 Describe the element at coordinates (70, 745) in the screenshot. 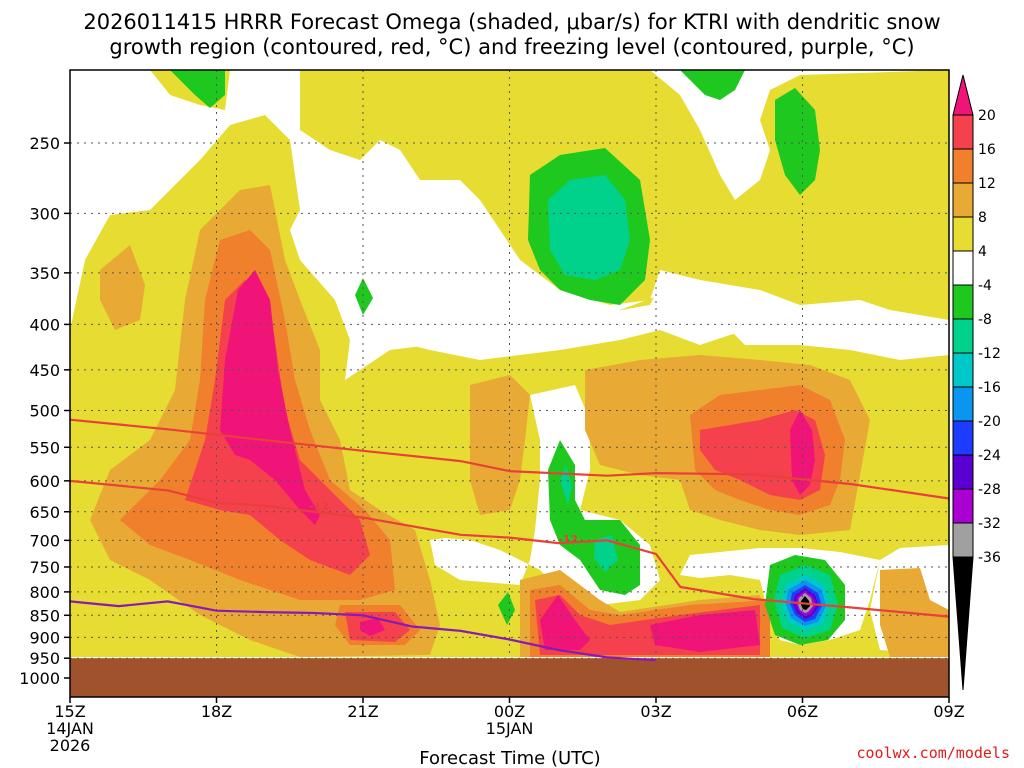

I see `x-tick-label-0-2: 2026` at that location.